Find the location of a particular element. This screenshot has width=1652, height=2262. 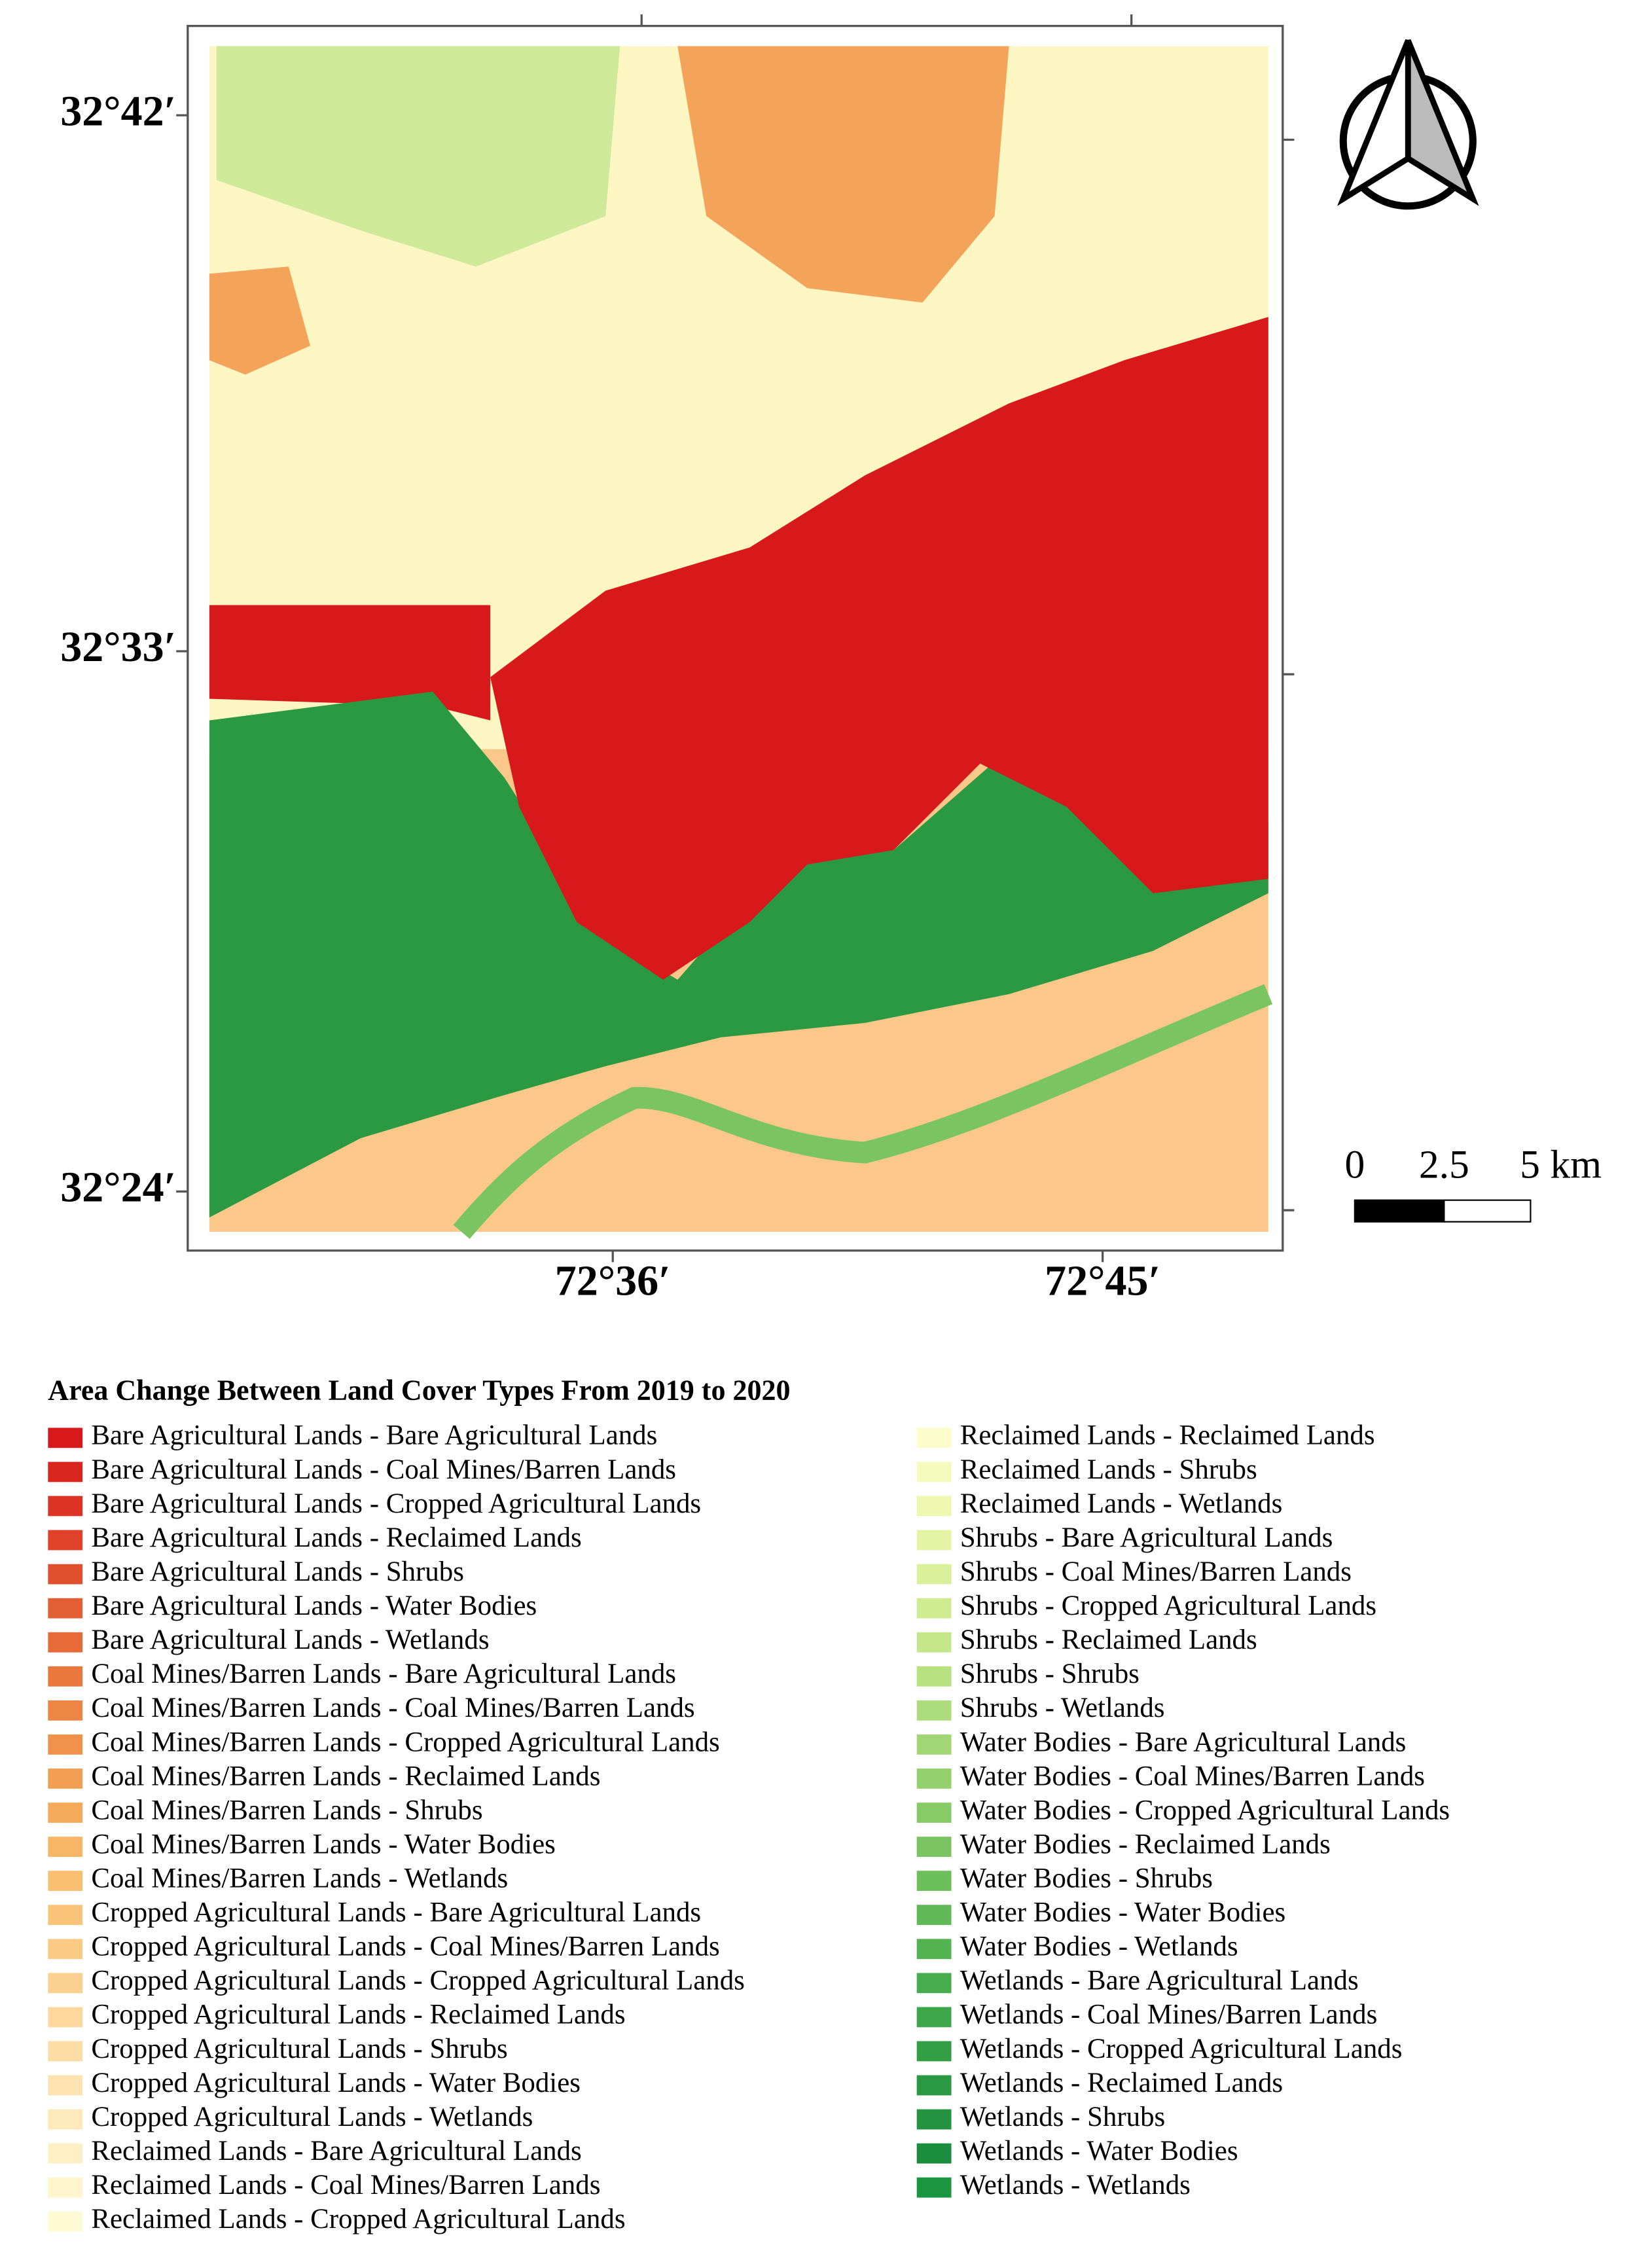

latitude-label: 32°33′ is located at coordinates (118, 647).